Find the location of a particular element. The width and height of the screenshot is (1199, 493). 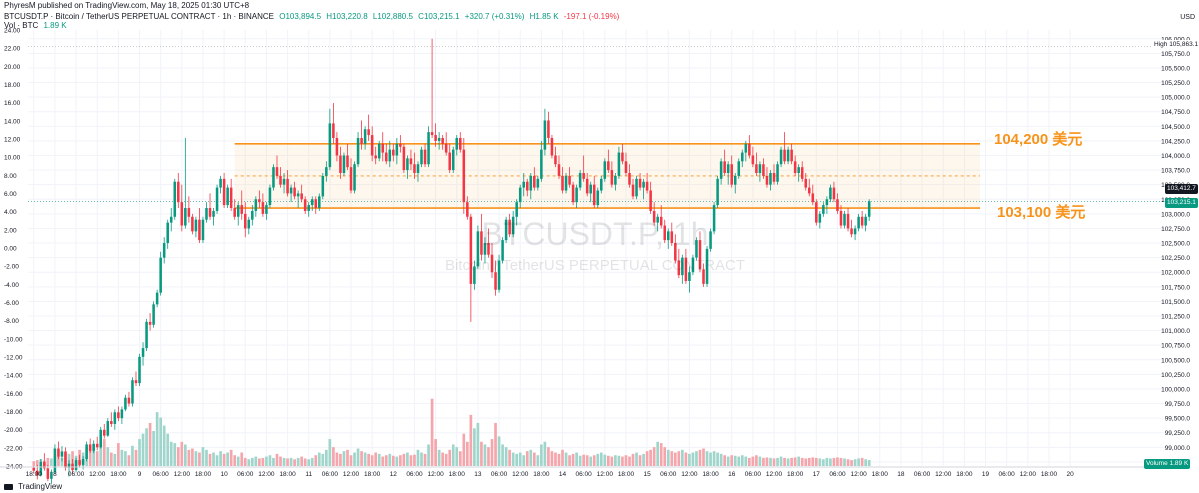

tradingview-logo: TradingView is located at coordinates (33, 486).